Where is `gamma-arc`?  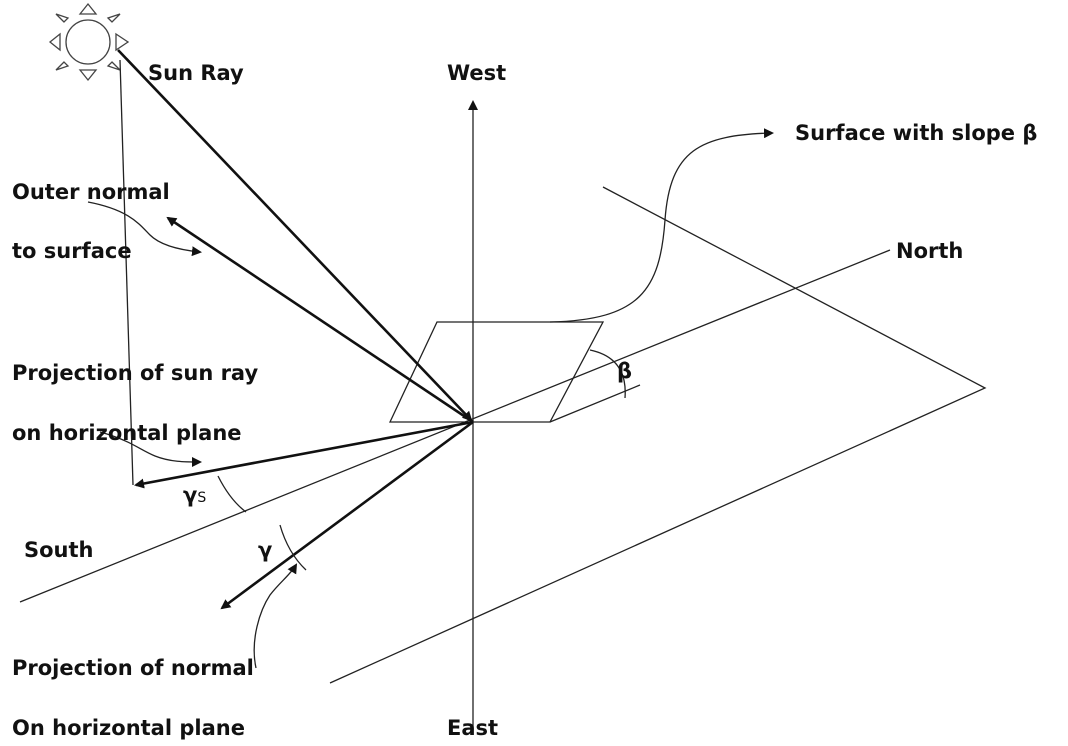 gamma-arc is located at coordinates (293, 547).